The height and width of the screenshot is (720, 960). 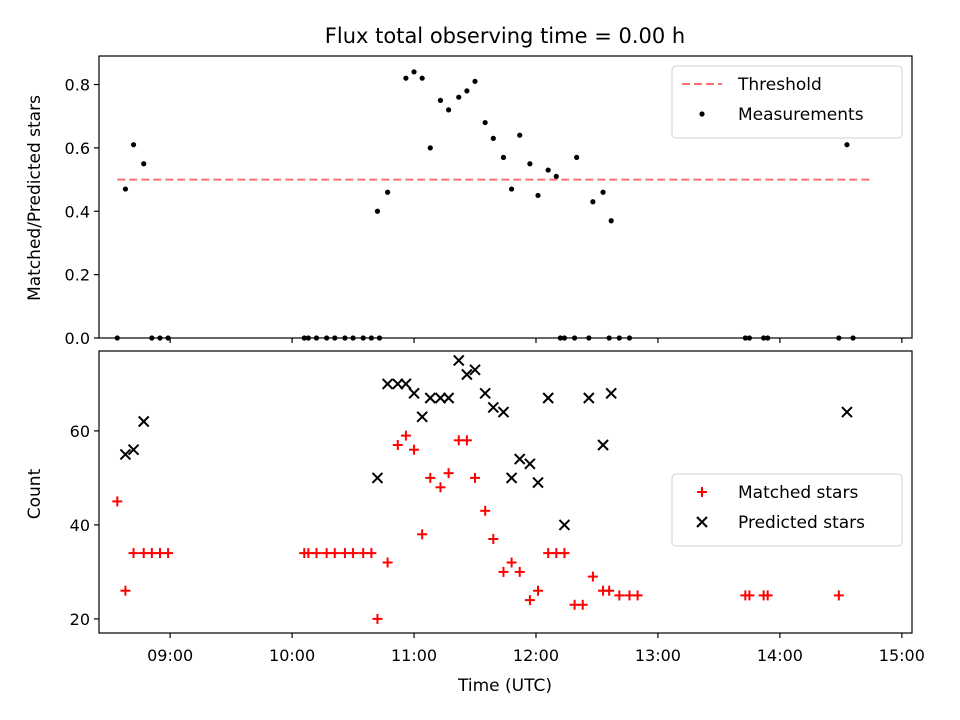 What do you see at coordinates (387, 384) in the screenshot?
I see `series-1-point-4-b` at bounding box center [387, 384].